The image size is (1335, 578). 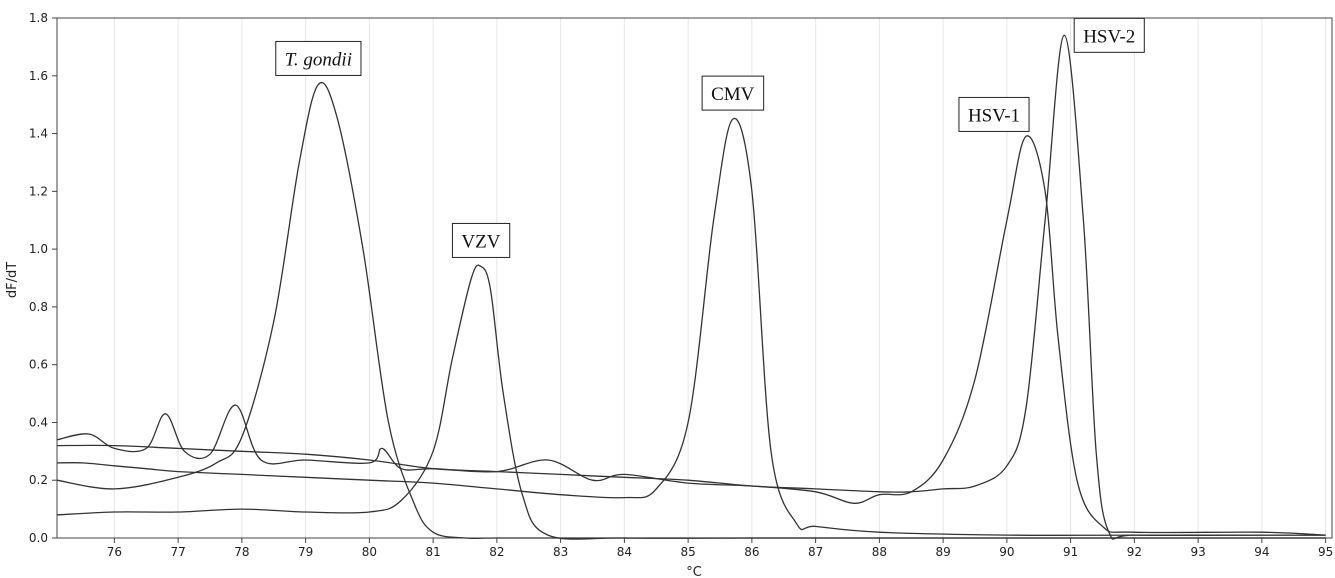 What do you see at coordinates (687, 552) in the screenshot?
I see `x-tick-label: 85` at bounding box center [687, 552].